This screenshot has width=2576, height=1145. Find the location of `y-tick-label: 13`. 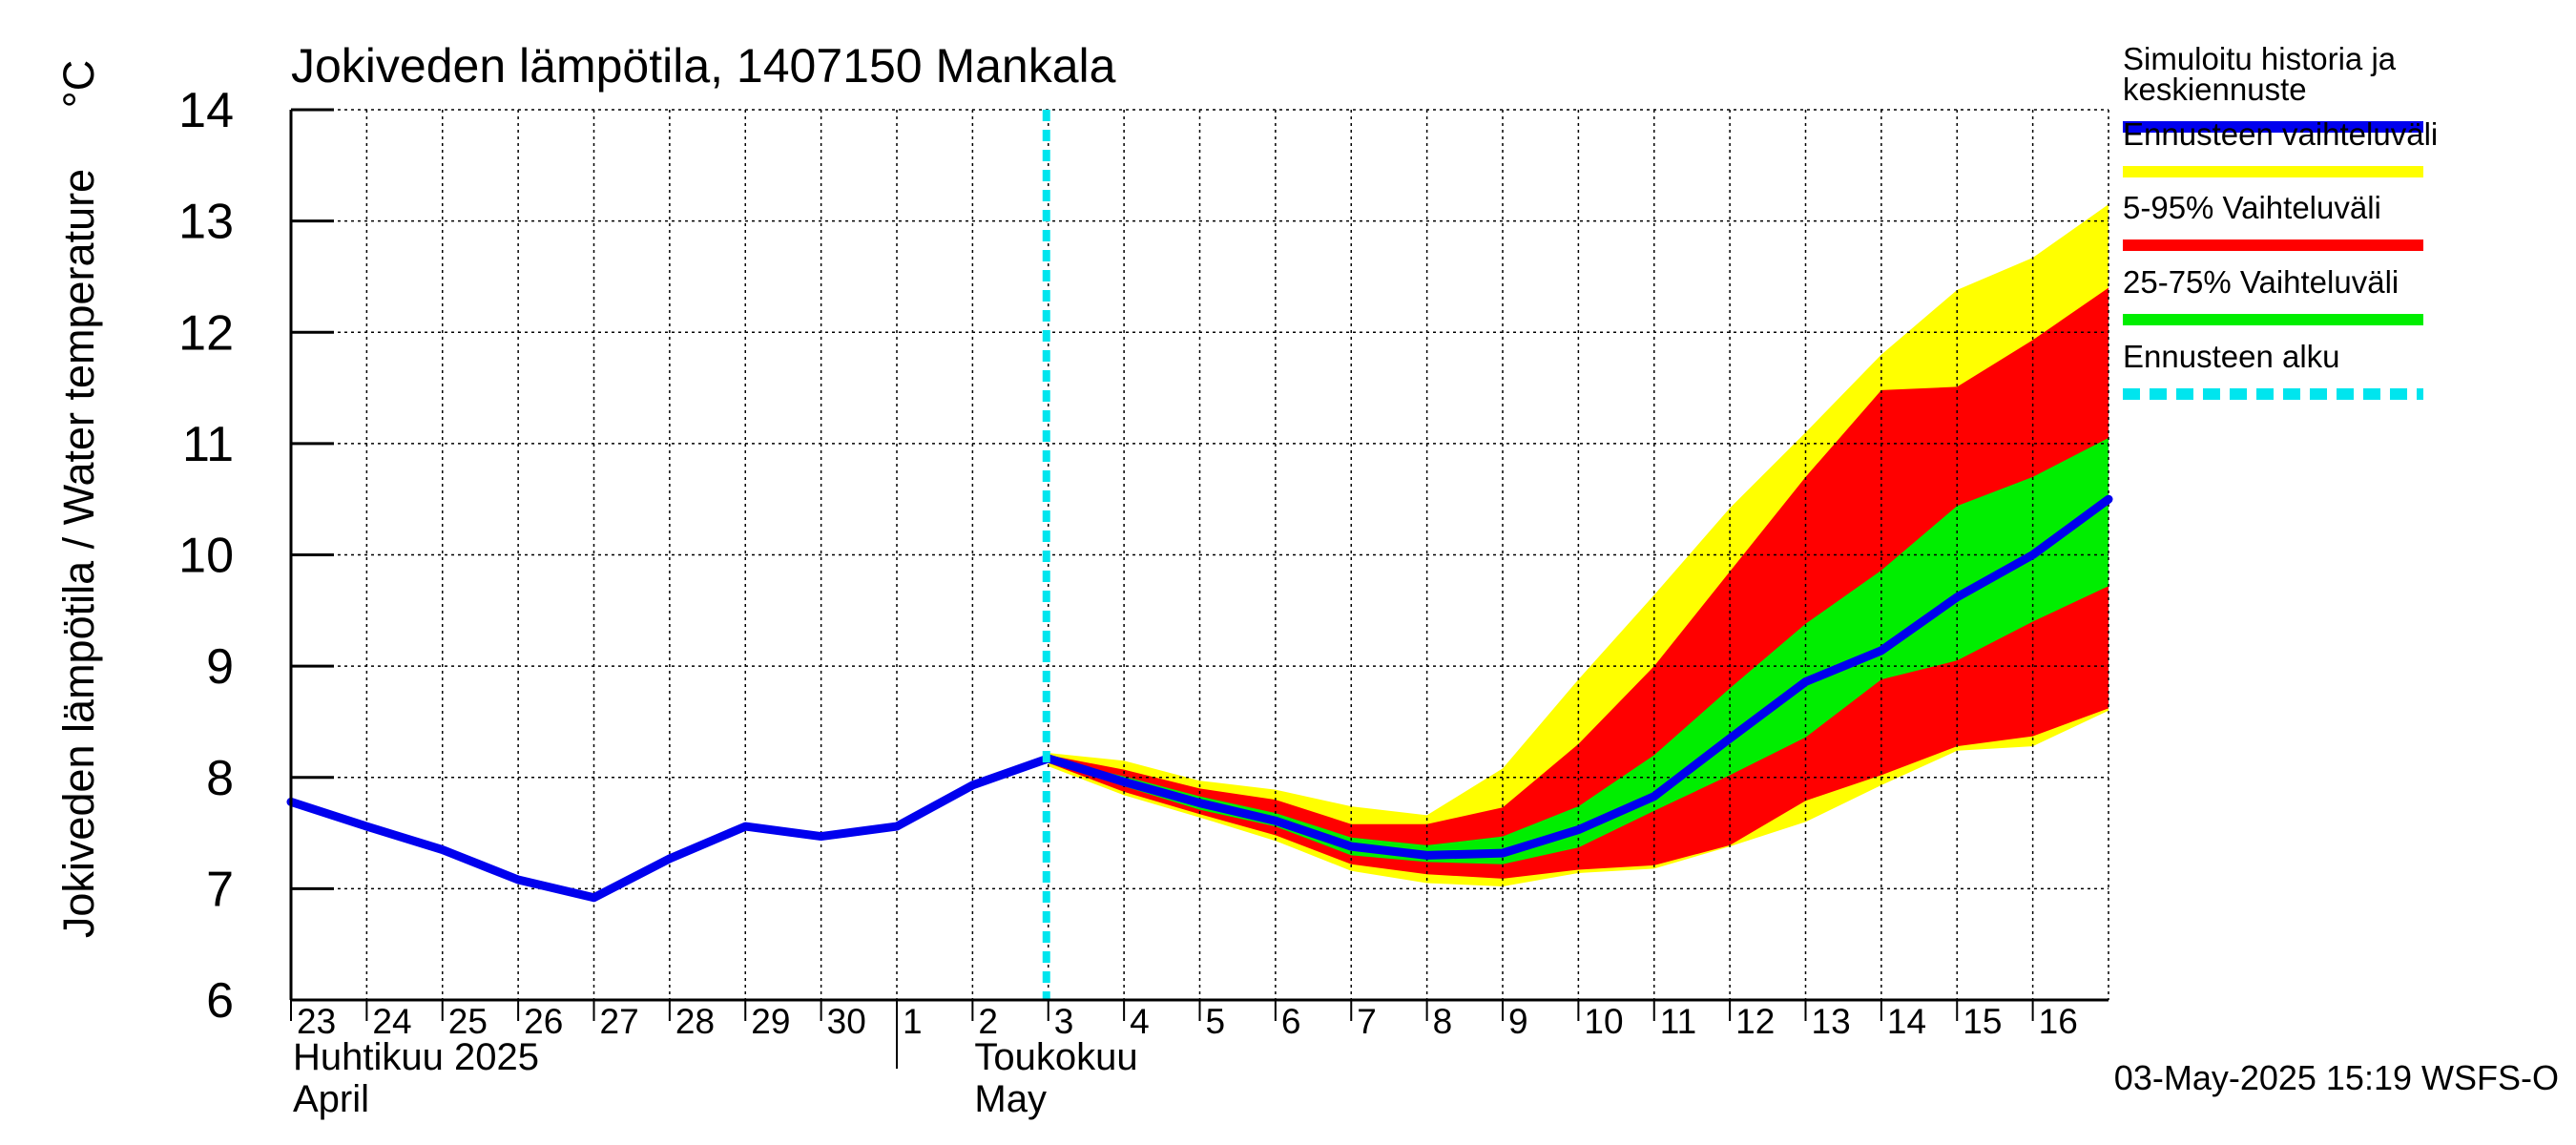

y-tick-label: 13 is located at coordinates (206, 222).